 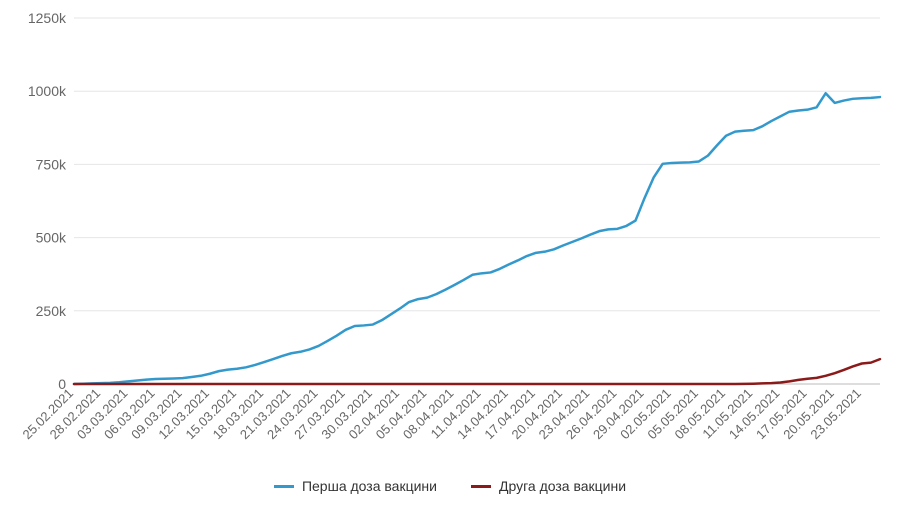 What do you see at coordinates (47, 18) in the screenshot?
I see `y-tick-label: 1250k` at bounding box center [47, 18].